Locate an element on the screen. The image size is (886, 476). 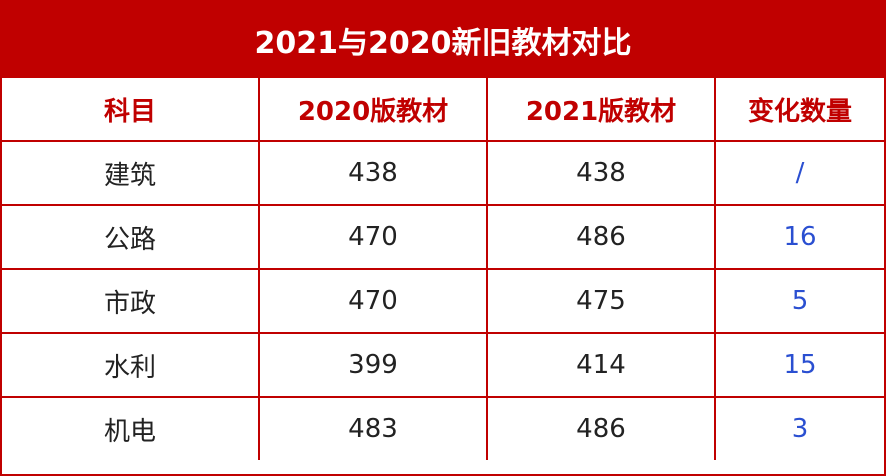
column-header: 2021版教材 is located at coordinates (601, 110).